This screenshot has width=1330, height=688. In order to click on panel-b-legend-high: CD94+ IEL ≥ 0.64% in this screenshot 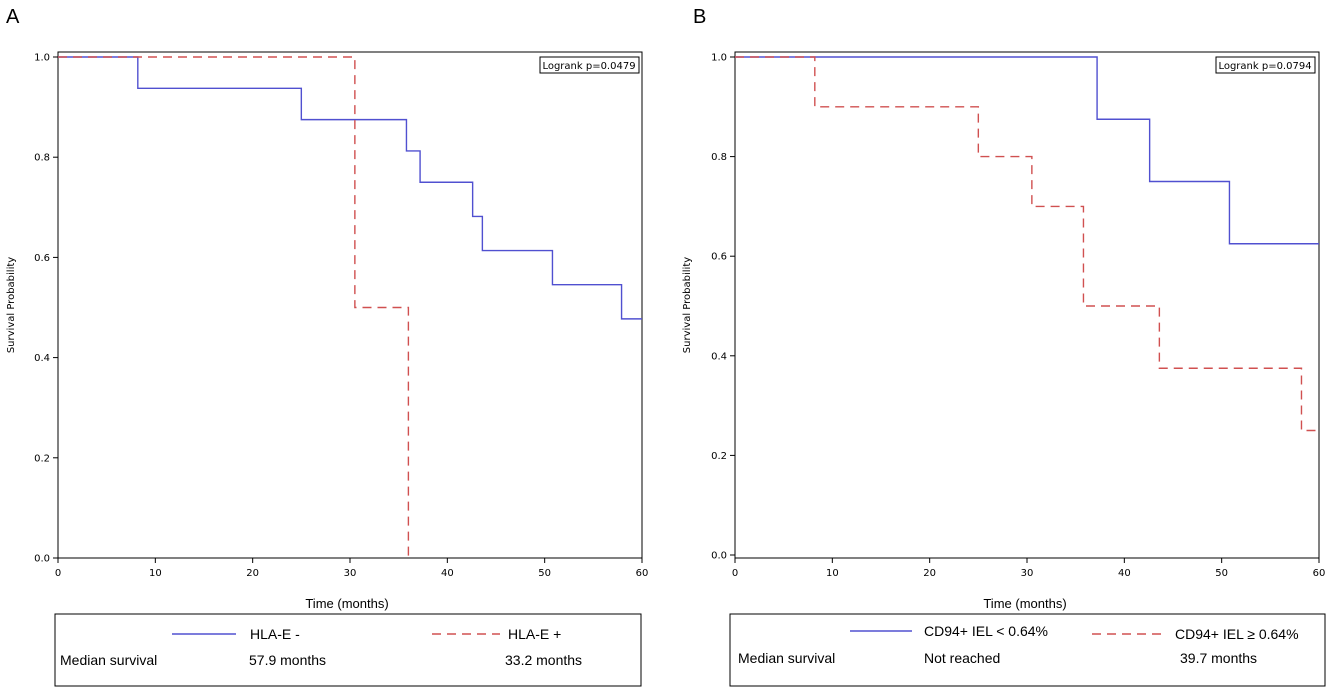, I will do `click(1237, 634)`.